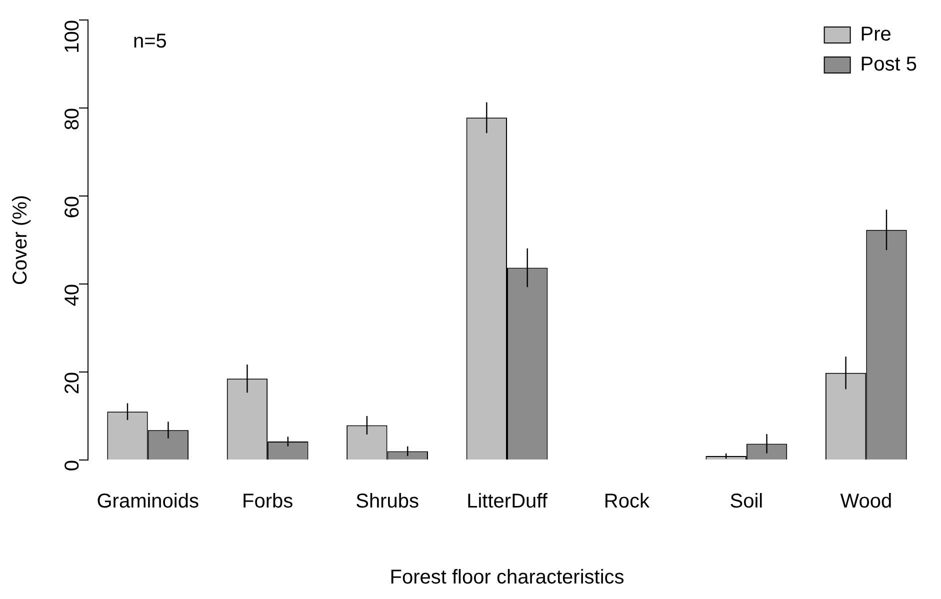  I want to click on y-tick-label: 80, so click(73, 119).